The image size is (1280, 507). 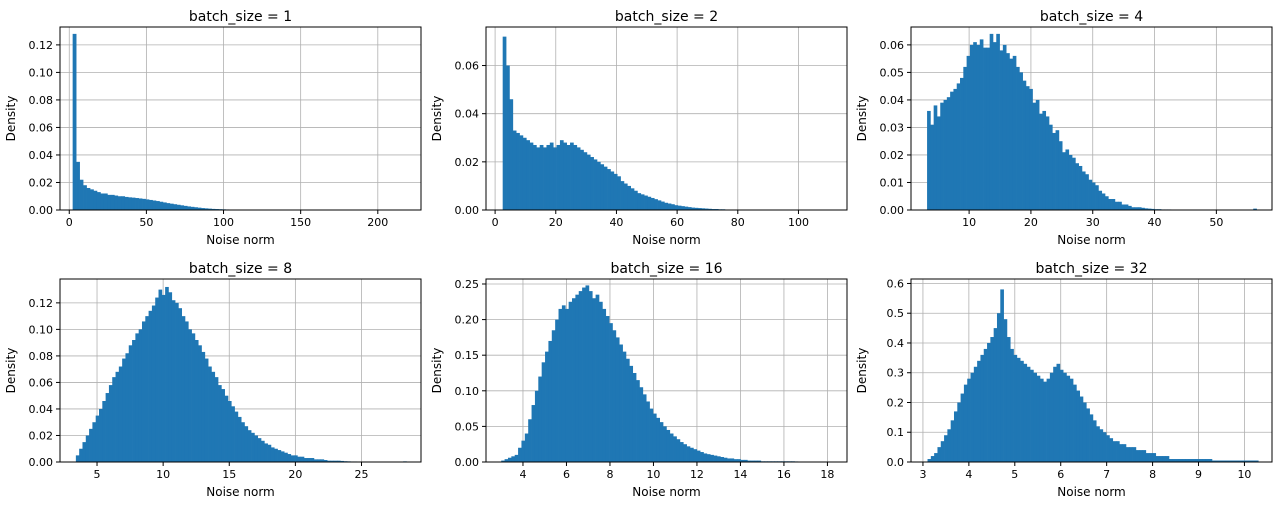 What do you see at coordinates (1106, 474) in the screenshot?
I see `x-tick-label: 7` at bounding box center [1106, 474].